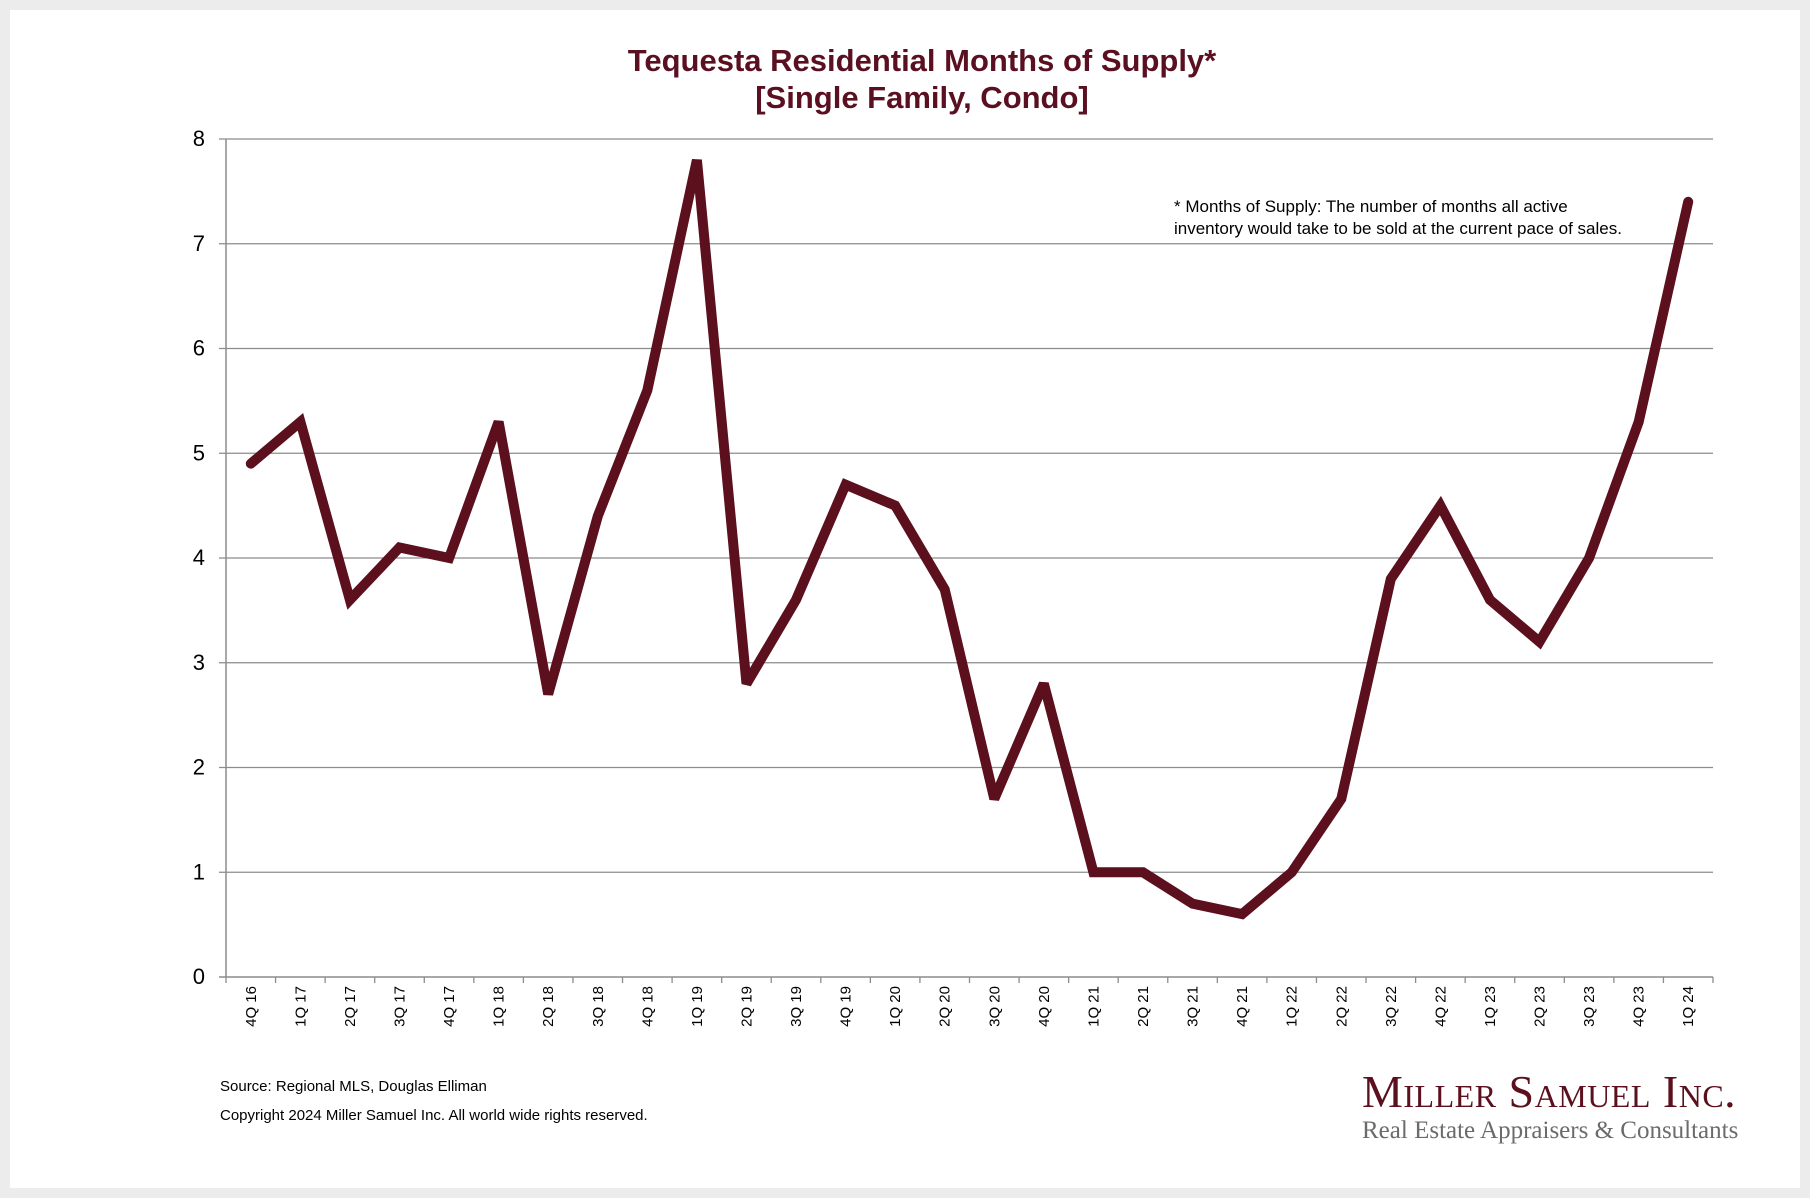 This screenshot has height=1198, width=1810. What do you see at coordinates (1490, 1006) in the screenshot?
I see `x-tick-label: 1Q 23` at bounding box center [1490, 1006].